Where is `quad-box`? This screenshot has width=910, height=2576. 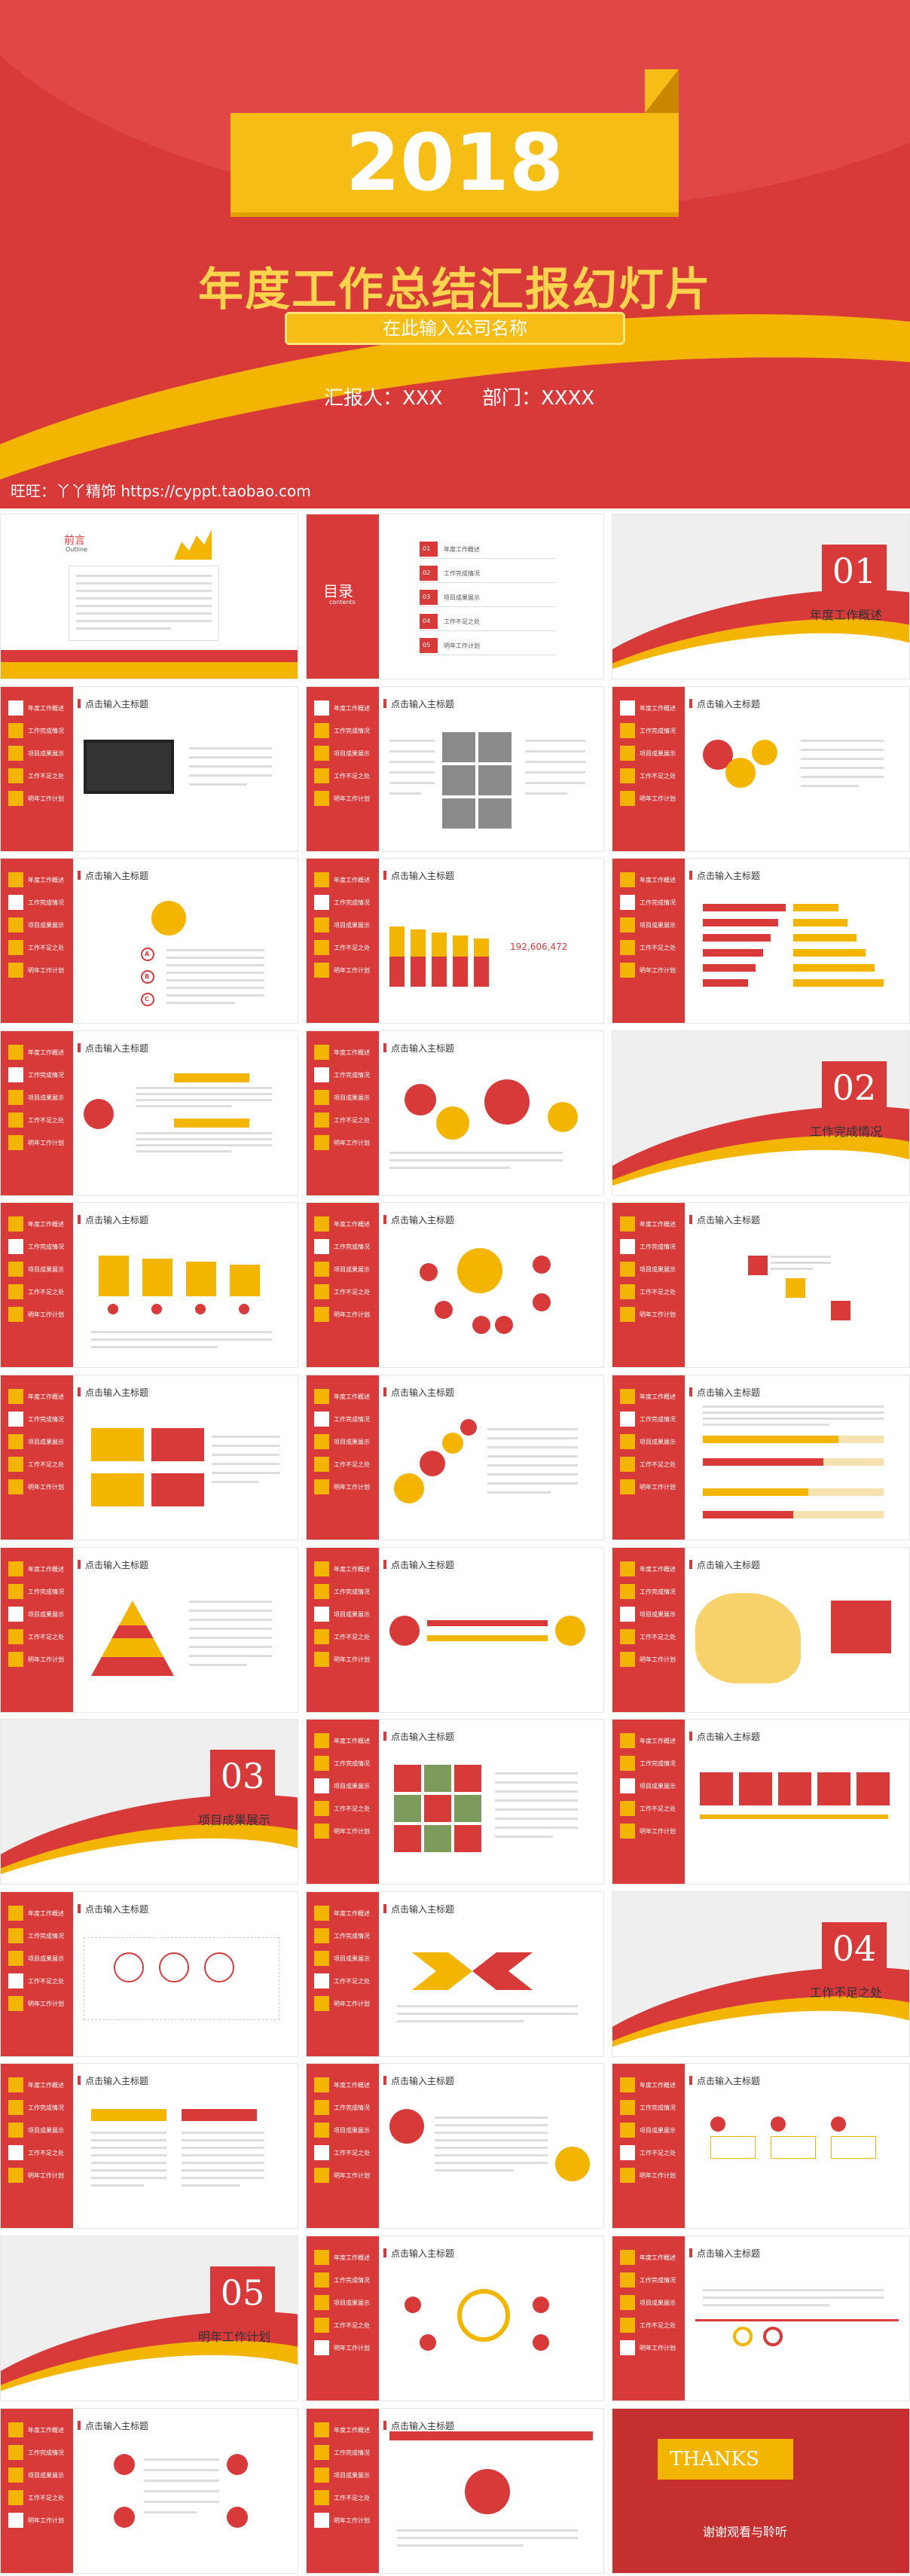 quad-box is located at coordinates (118, 1490).